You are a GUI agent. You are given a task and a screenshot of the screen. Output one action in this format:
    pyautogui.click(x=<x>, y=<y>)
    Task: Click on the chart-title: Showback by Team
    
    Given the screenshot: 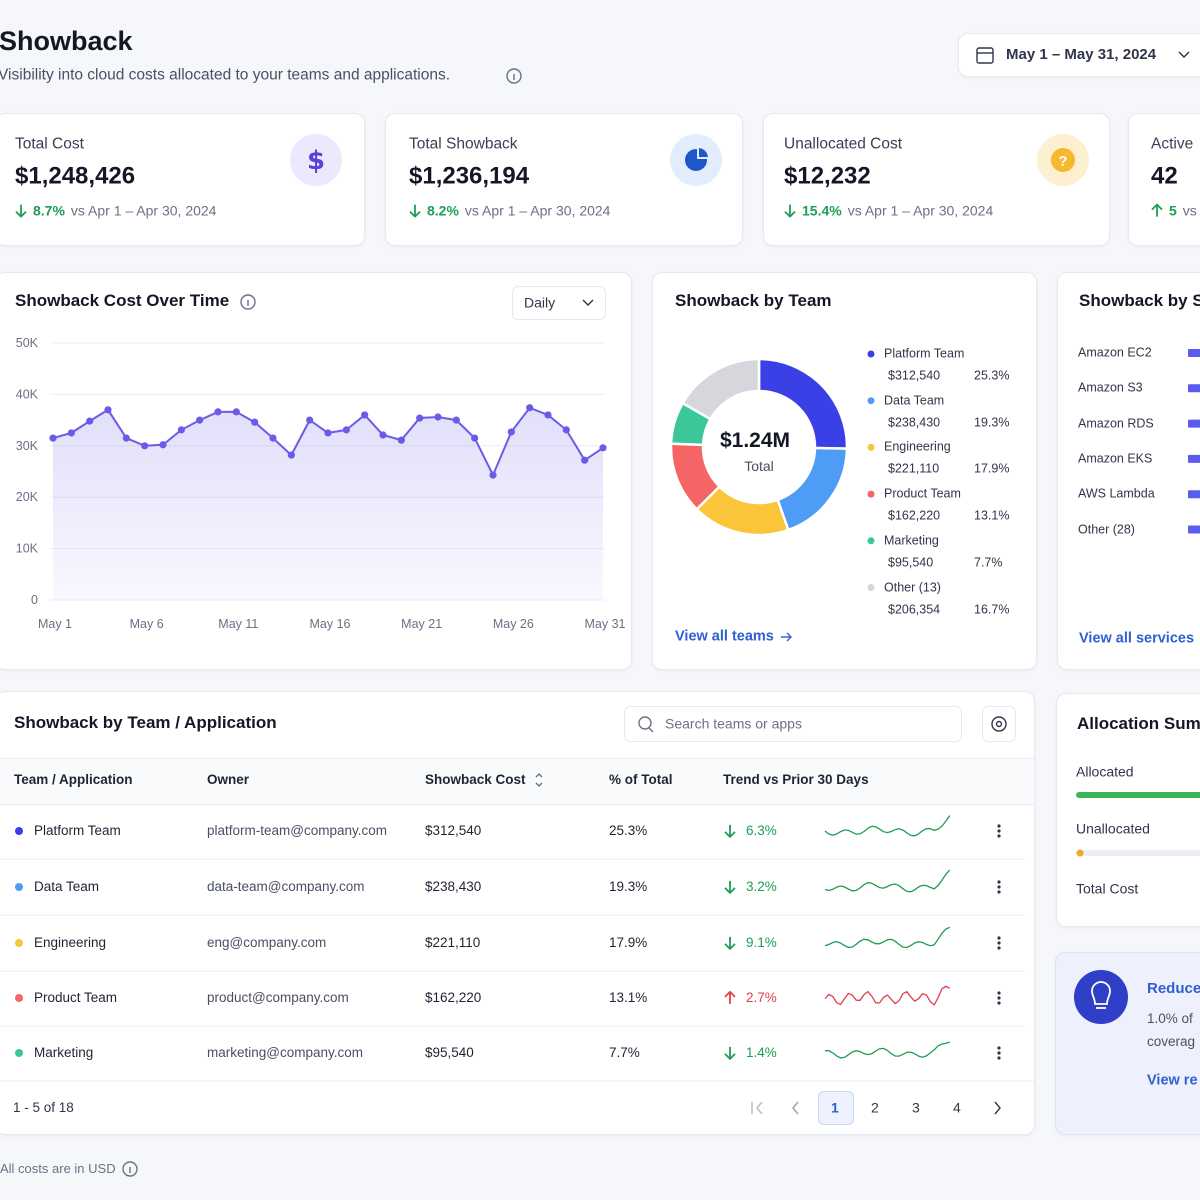 What is the action you would take?
    pyautogui.click(x=753, y=300)
    